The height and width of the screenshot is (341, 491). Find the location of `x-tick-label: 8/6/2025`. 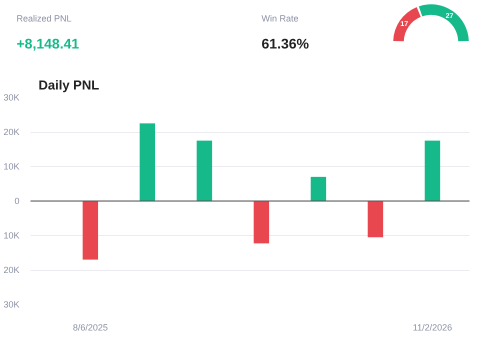

x-tick-label: 8/6/2025 is located at coordinates (90, 327).